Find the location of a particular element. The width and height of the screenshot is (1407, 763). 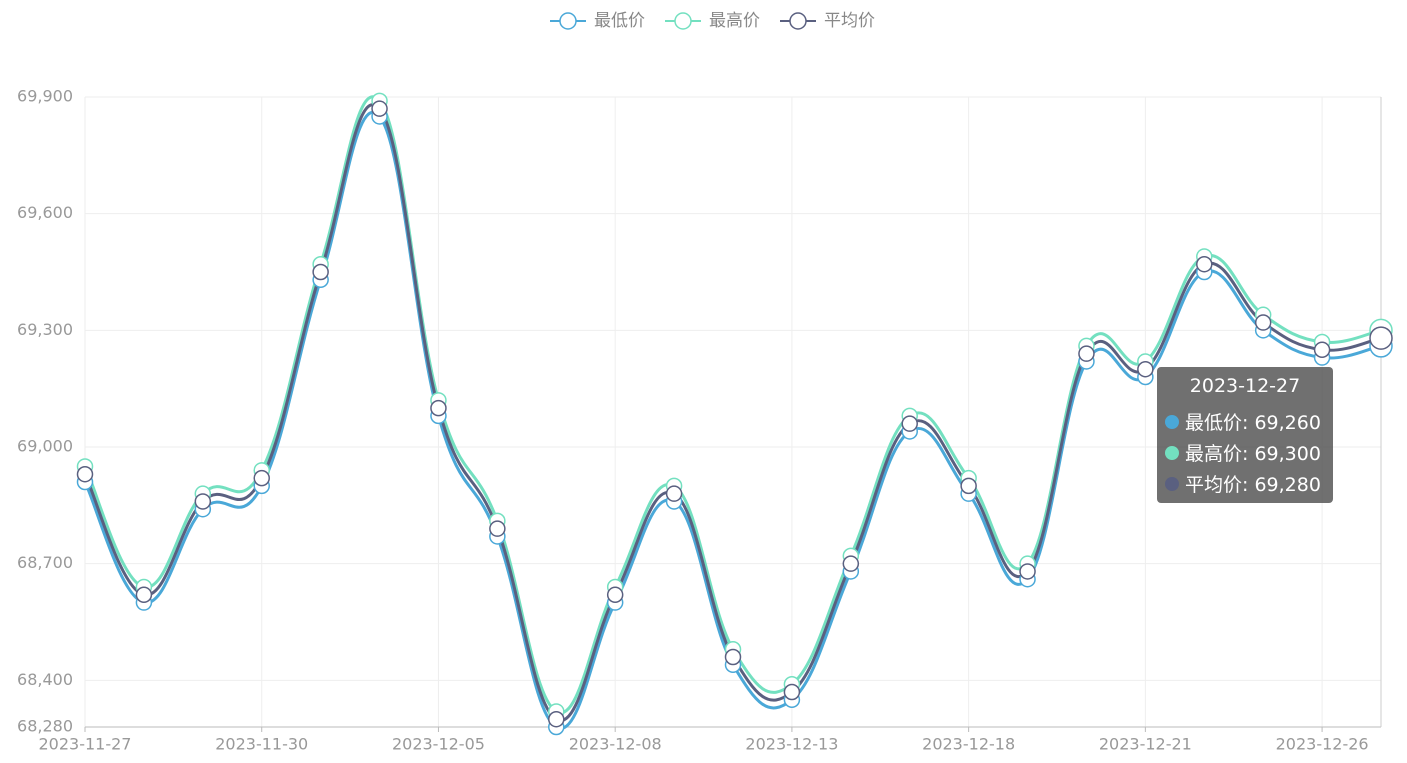

x-tick-label: 2023-12-18 is located at coordinates (968, 744).